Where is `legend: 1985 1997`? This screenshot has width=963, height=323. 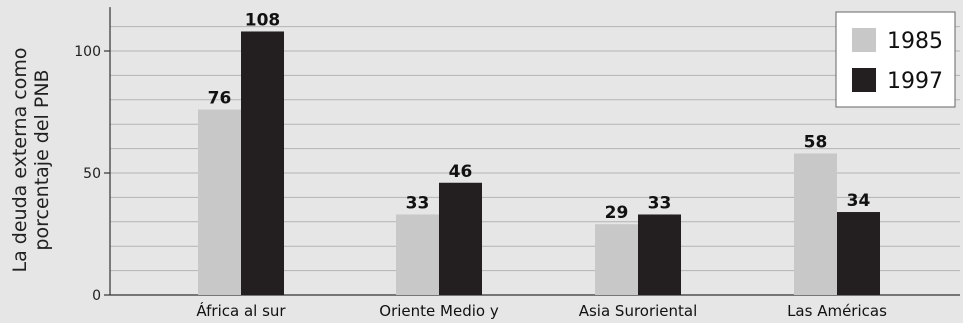 legend: 1985 1997 is located at coordinates (895, 59).